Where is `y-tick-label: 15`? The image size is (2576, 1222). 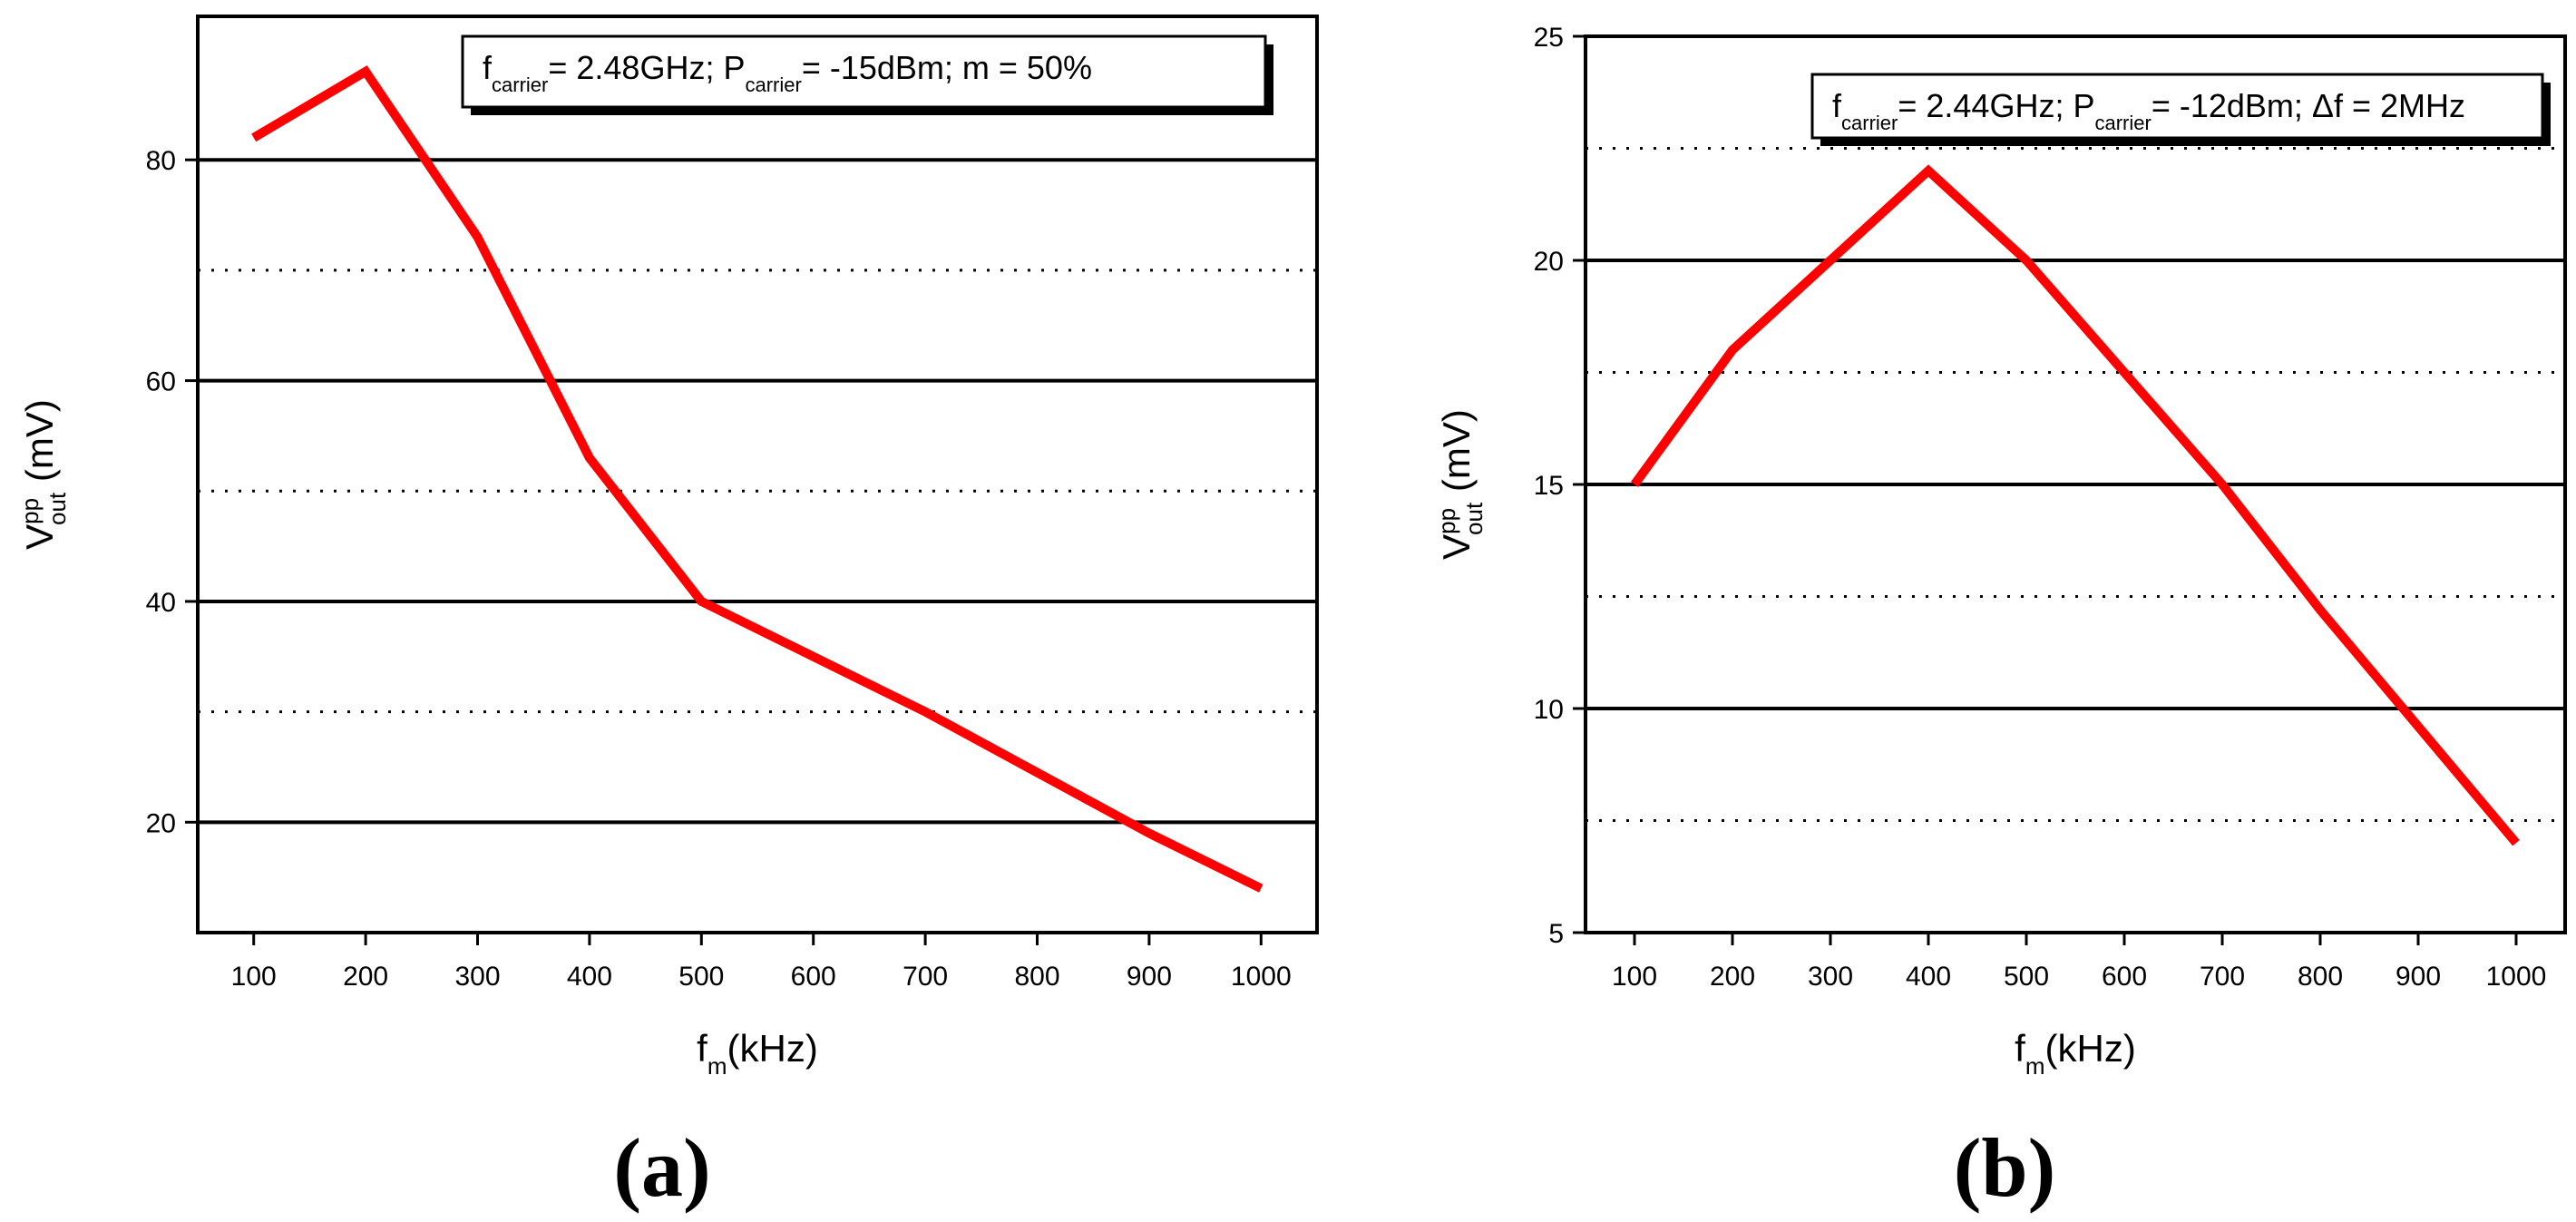 y-tick-label: 15 is located at coordinates (1549, 486).